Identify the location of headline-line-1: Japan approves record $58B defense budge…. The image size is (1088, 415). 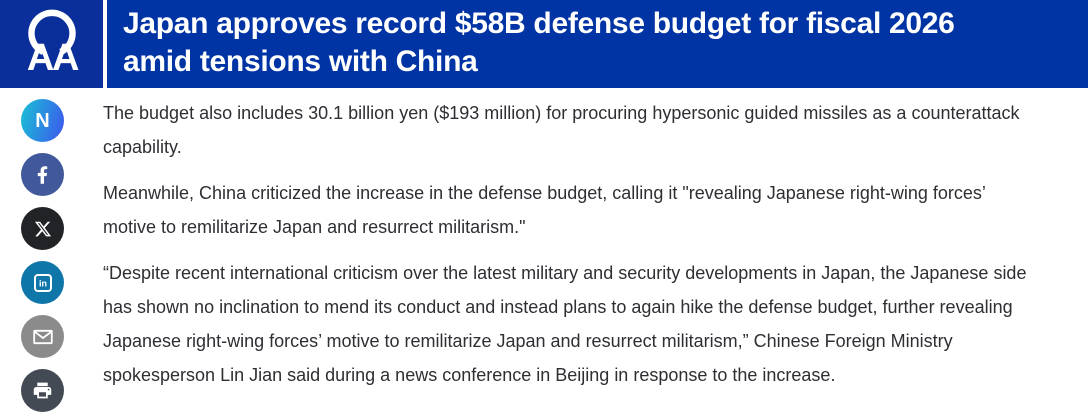
(539, 23).